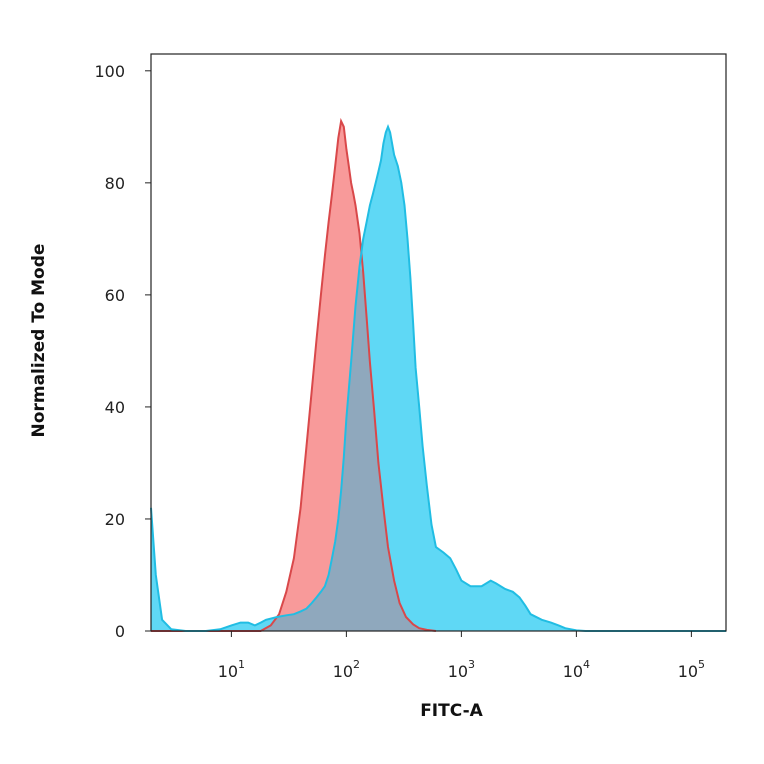  Describe the element at coordinates (461, 656) in the screenshot. I see `x-axis-ticks: 10¹ 10² 10³ 10⁴ 10⁵` at that location.